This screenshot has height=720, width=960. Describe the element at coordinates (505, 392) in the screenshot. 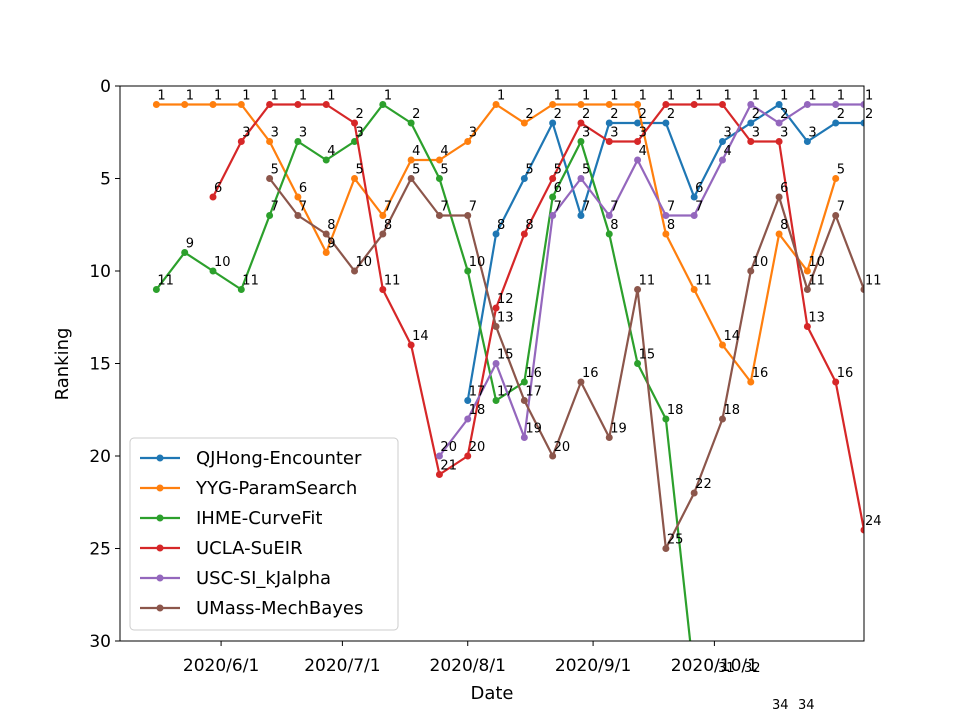

I see `data-label: 17` at that location.